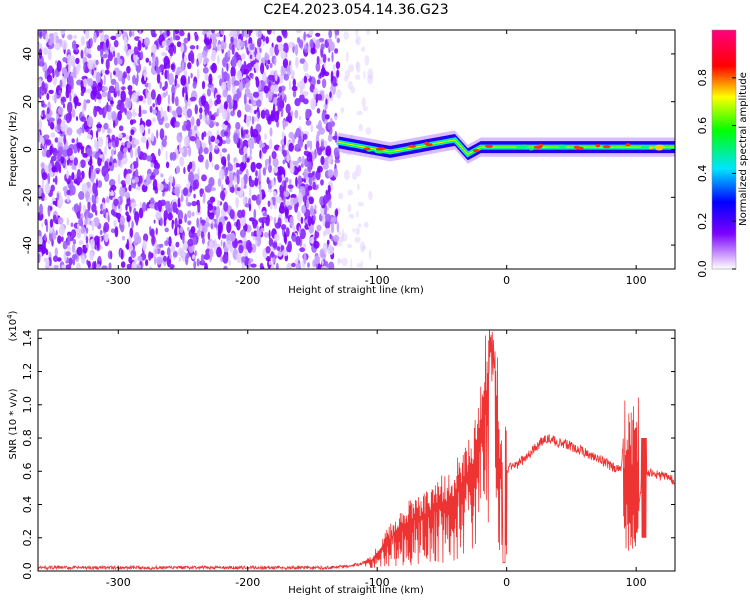 Image resolution: width=750 pixels, height=600 pixels. Describe the element at coordinates (27, 538) in the screenshot. I see `snr-y-tick-label: 0.2` at that location.